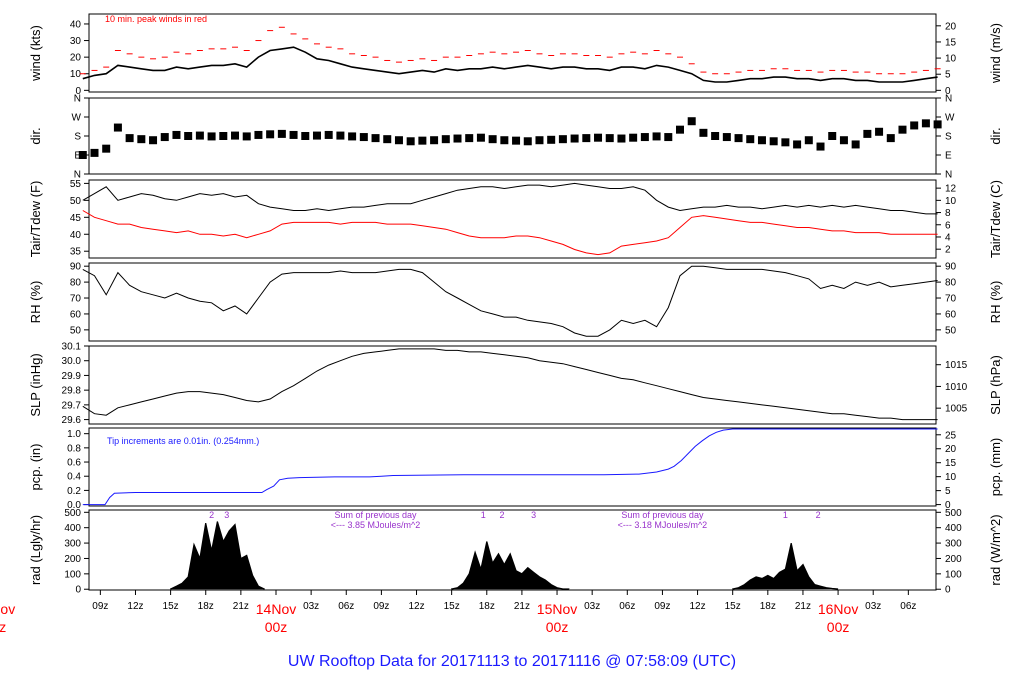  I want to click on x-tick-label: 03z, so click(592, 606).